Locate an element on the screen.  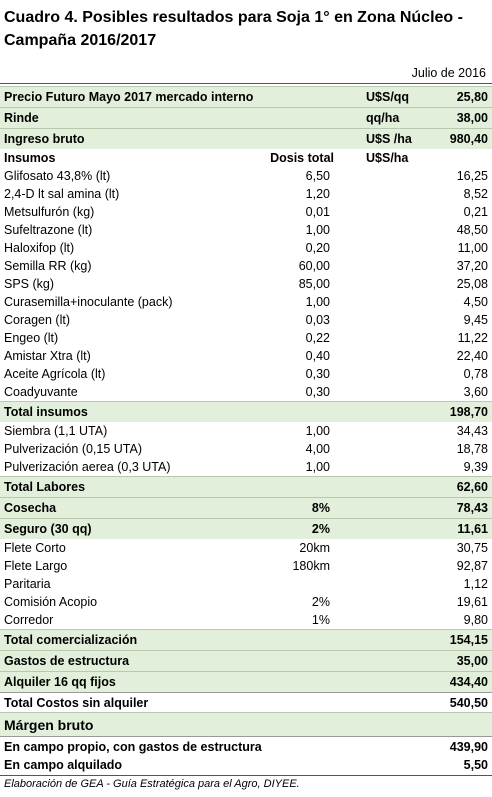
cell-label: Flete Corto is located at coordinates (35, 548).